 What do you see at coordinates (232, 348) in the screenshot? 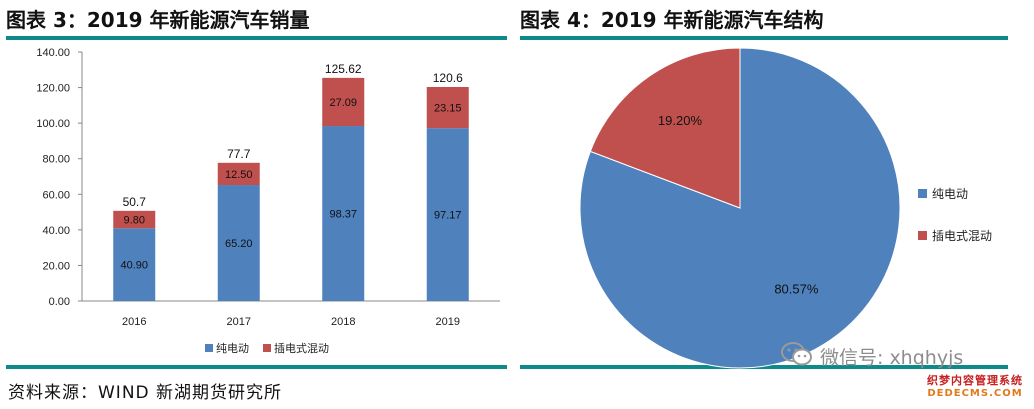
I see `legend-label: 纯电动` at bounding box center [232, 348].